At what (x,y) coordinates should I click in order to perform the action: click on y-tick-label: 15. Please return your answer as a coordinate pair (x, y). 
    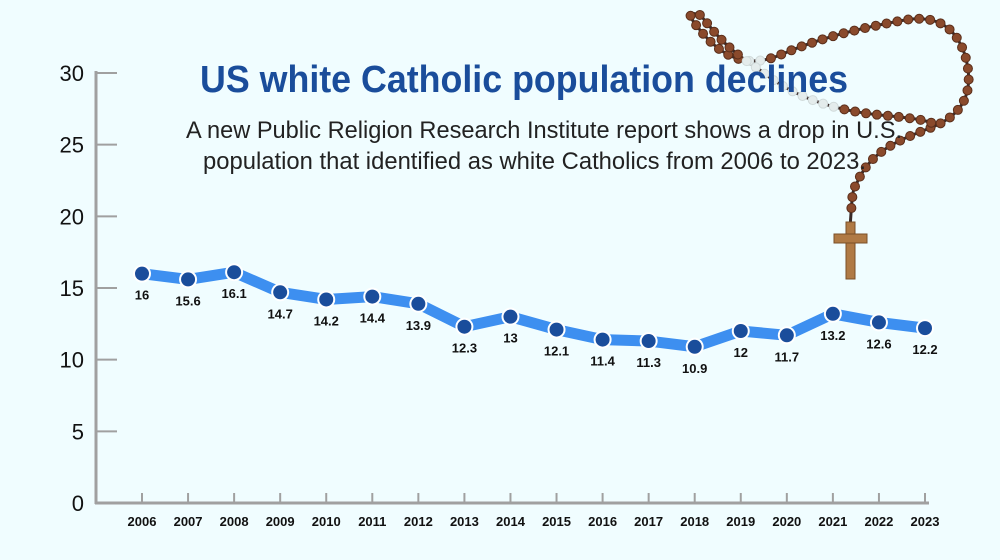
    Looking at the image, I should click on (72, 288).